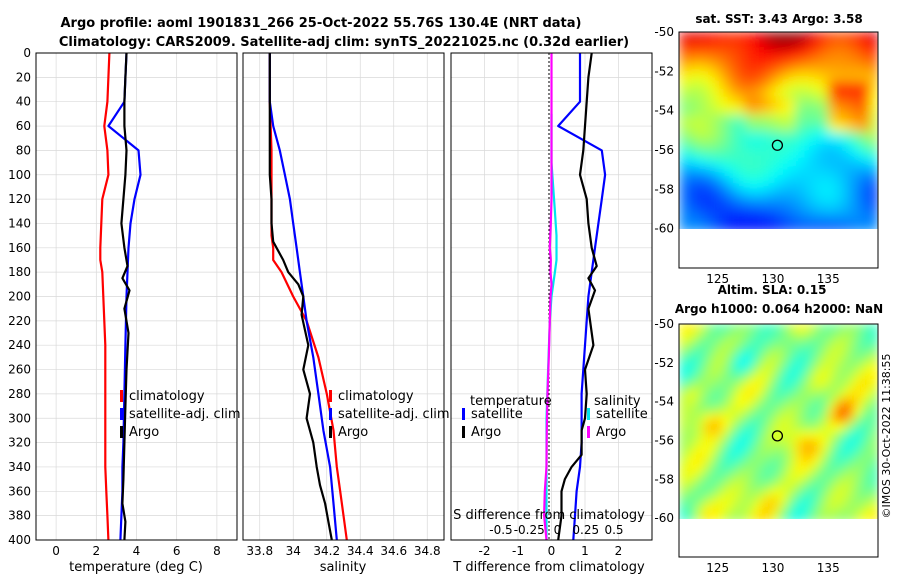 Image resolution: width=900 pixels, height=580 pixels. What do you see at coordinates (746, 155) in the screenshot?
I see `sst-map-tick-labels: -50 -52 -54 -56 -58 -60 125 130 135` at bounding box center [746, 155].